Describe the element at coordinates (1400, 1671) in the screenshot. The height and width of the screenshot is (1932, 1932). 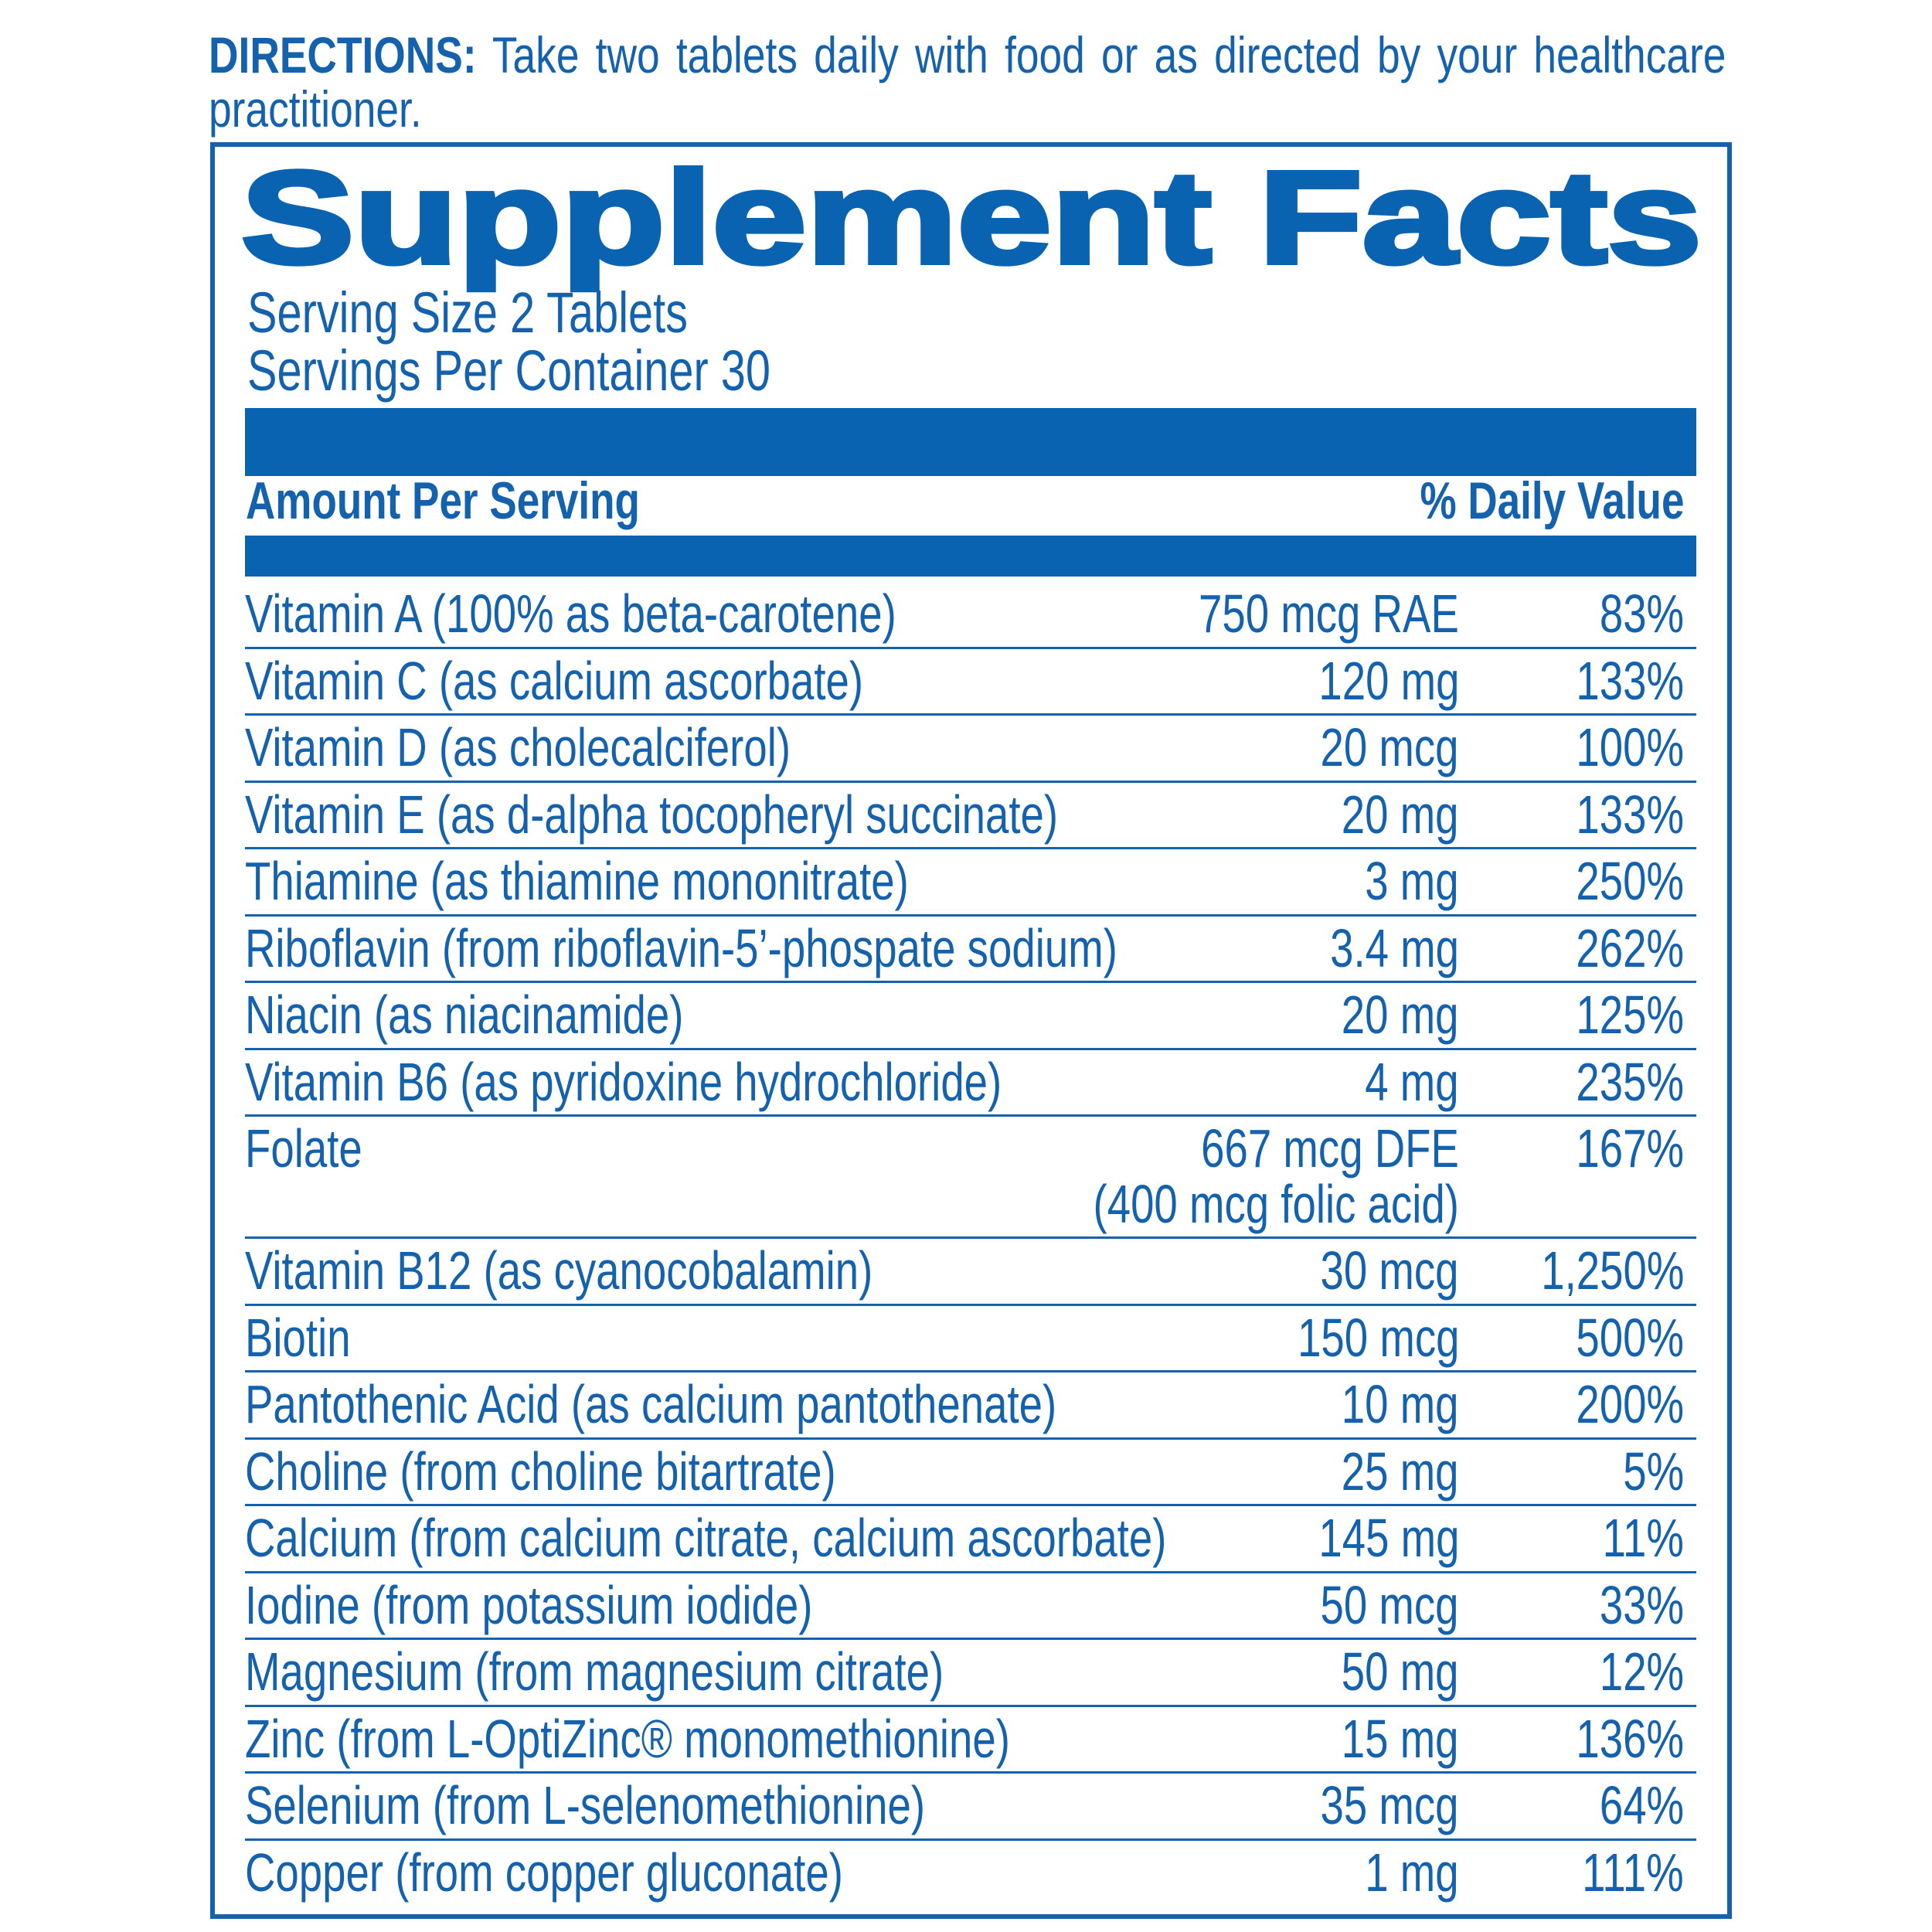
I see `amount: 50 mg` at that location.